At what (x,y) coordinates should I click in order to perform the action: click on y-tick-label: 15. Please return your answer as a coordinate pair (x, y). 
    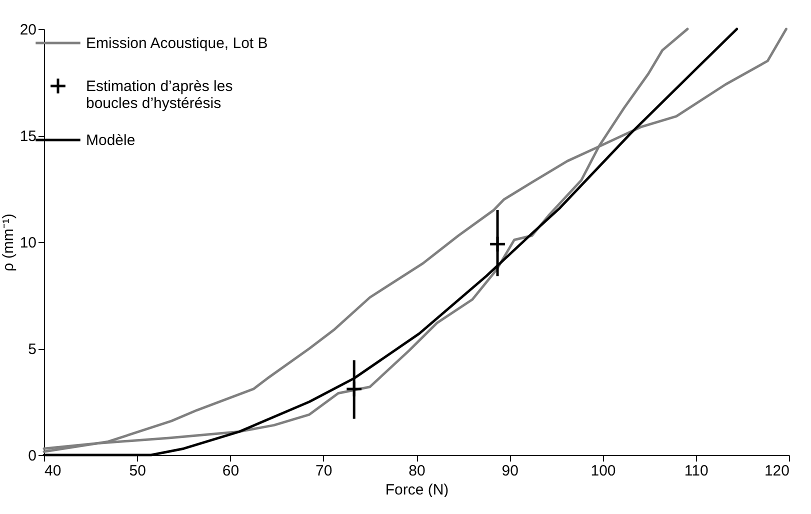
    Looking at the image, I should click on (28, 136).